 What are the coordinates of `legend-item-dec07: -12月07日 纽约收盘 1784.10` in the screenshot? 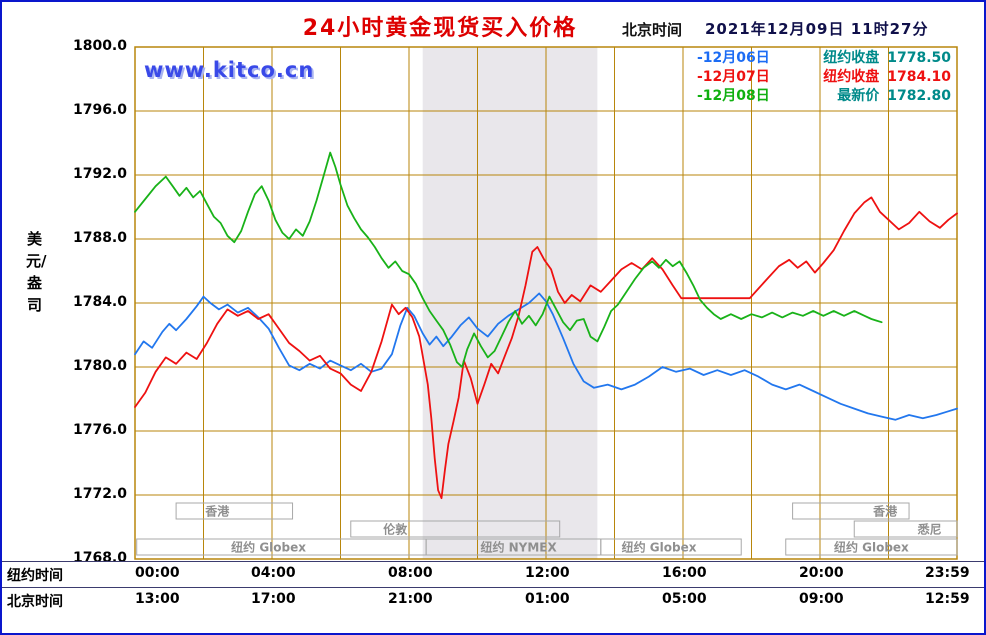 It's located at (824, 77).